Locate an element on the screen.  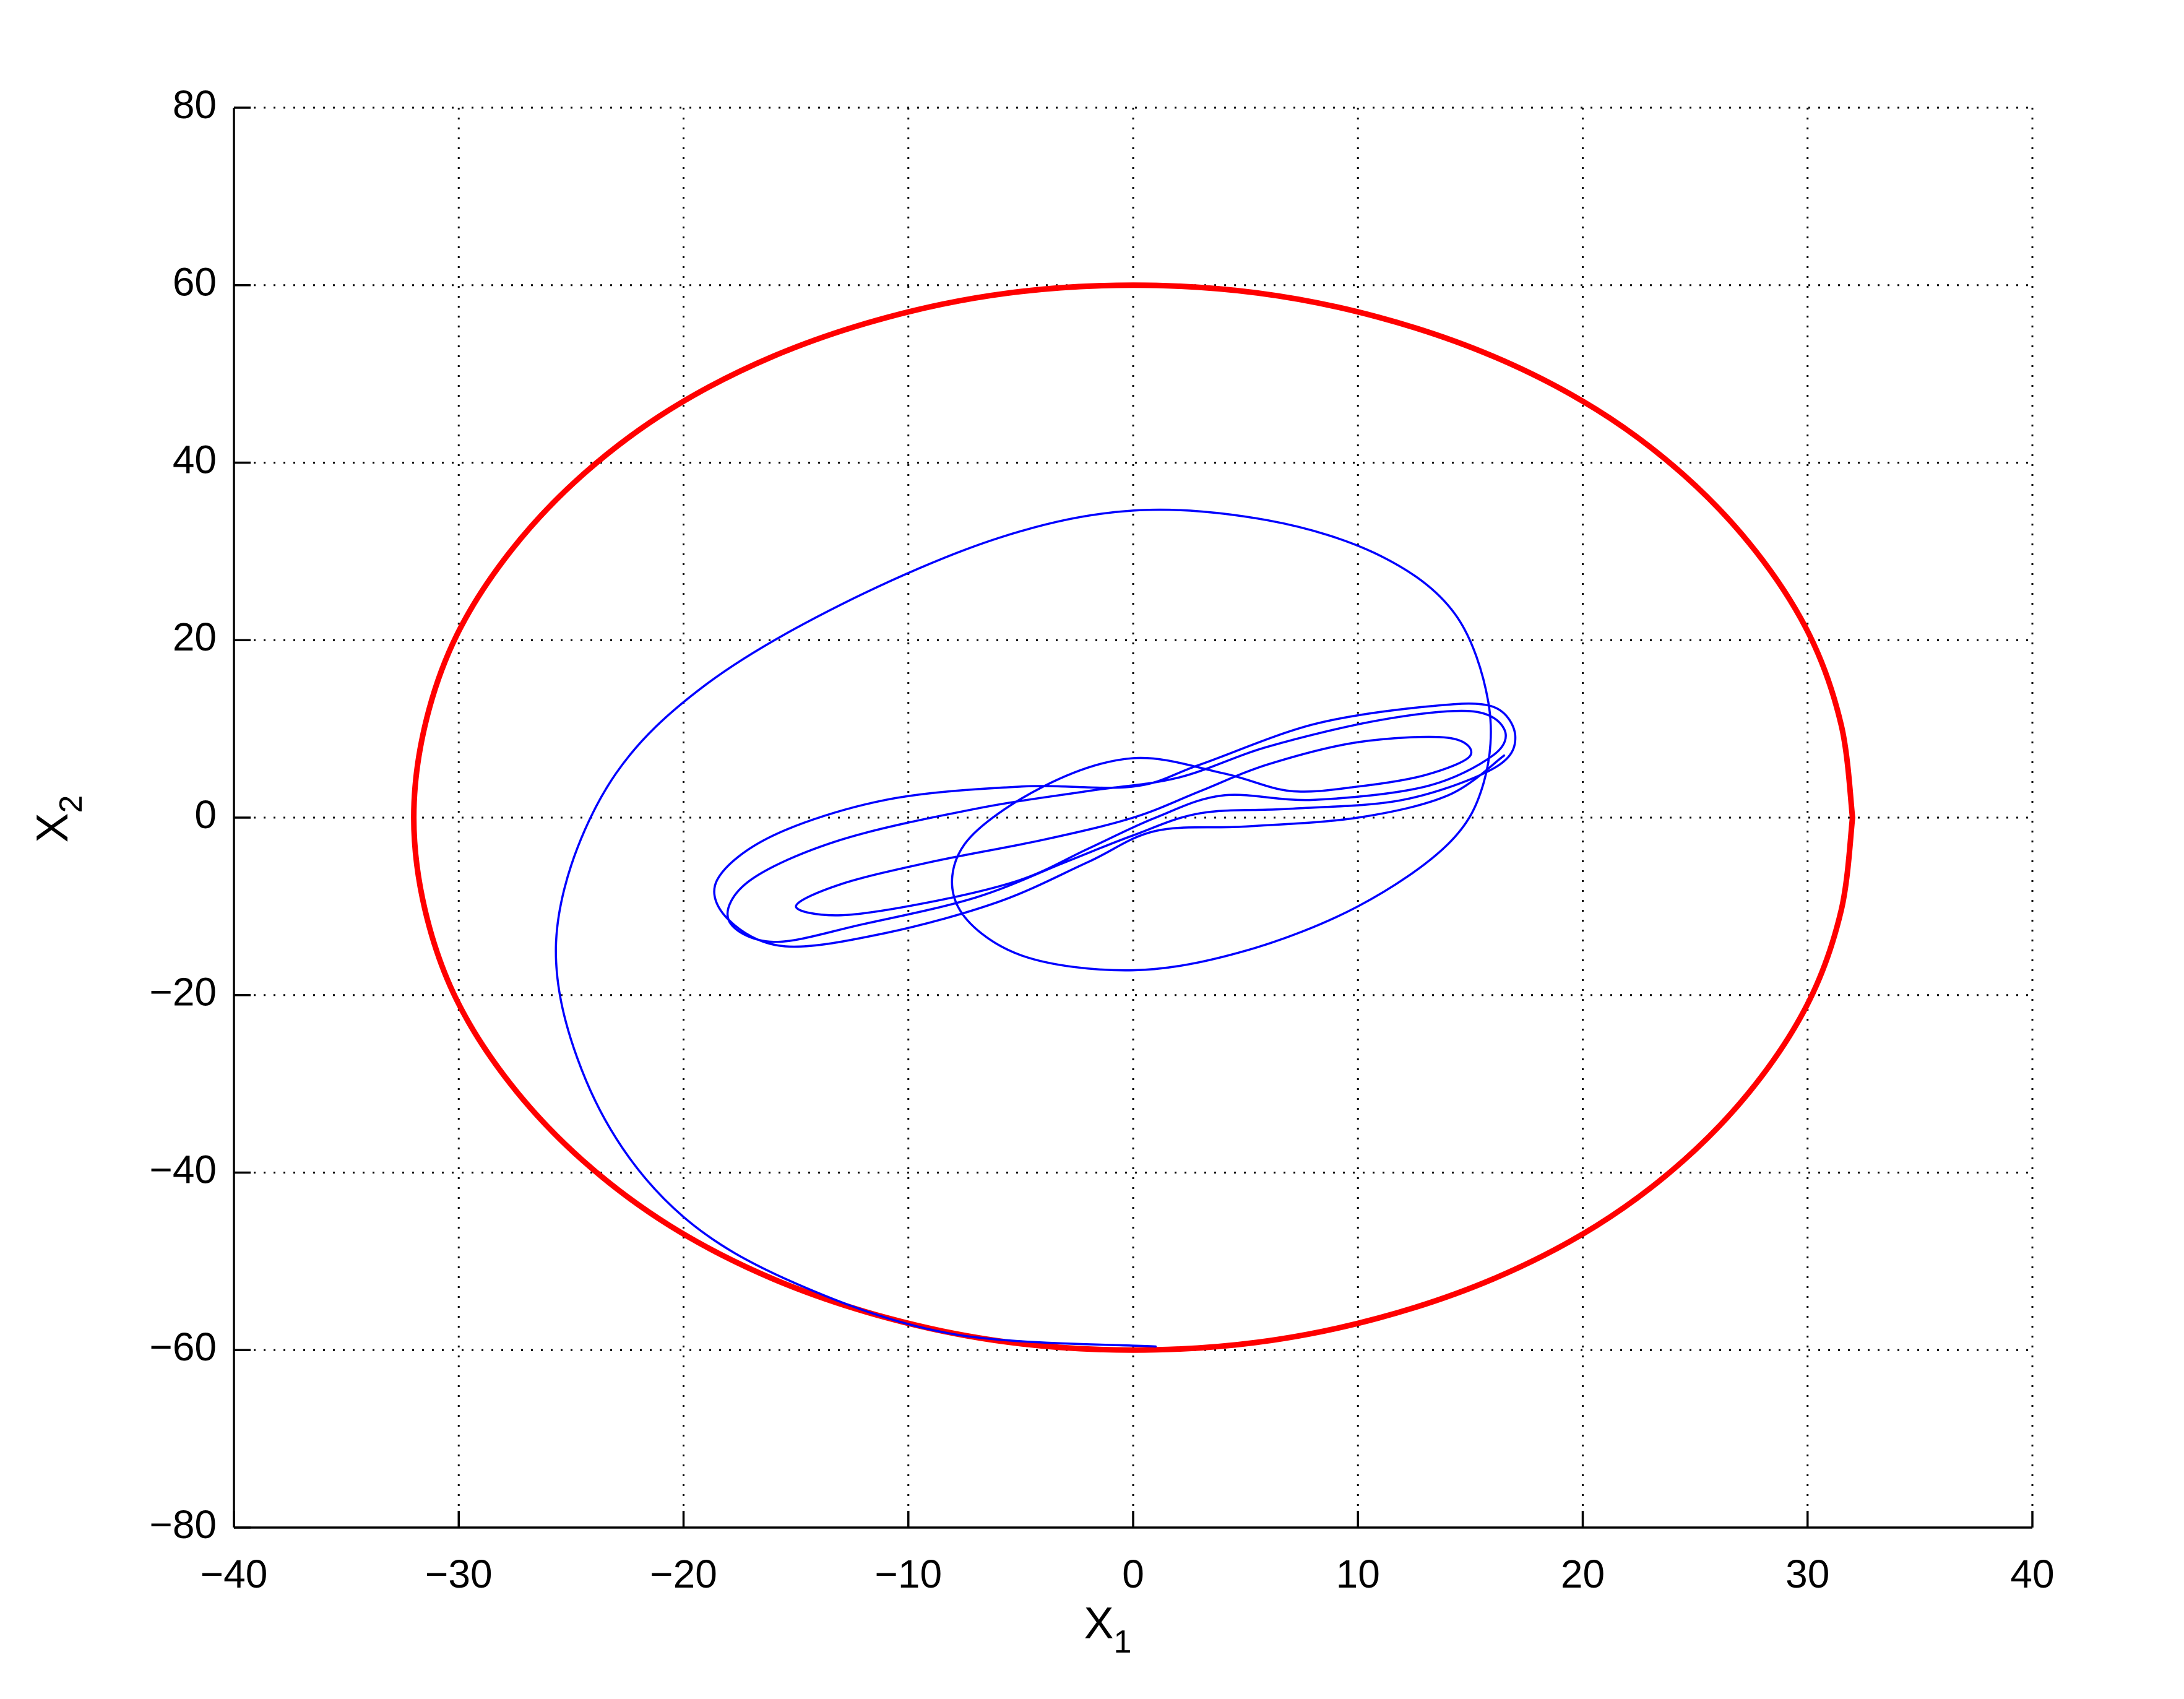
x-tick-label: −10 is located at coordinates (908, 1574).